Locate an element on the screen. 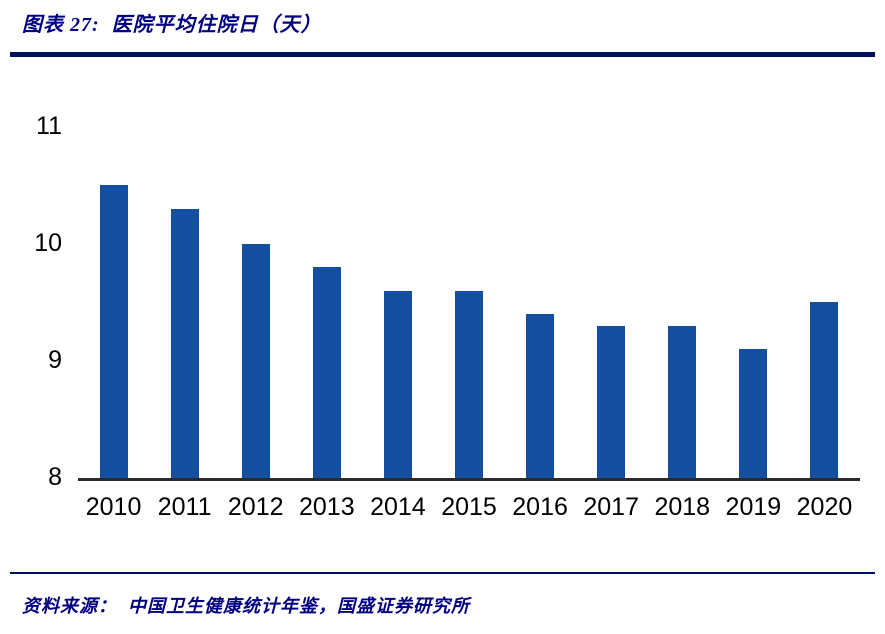 The height and width of the screenshot is (634, 885). figure-title: 图表 27: 医院平均住院日（天） is located at coordinates (172, 25).